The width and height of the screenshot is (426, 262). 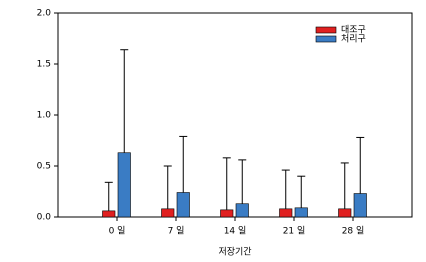 What do you see at coordinates (117, 231) in the screenshot?
I see `x-tick-label: 0 일` at bounding box center [117, 231].